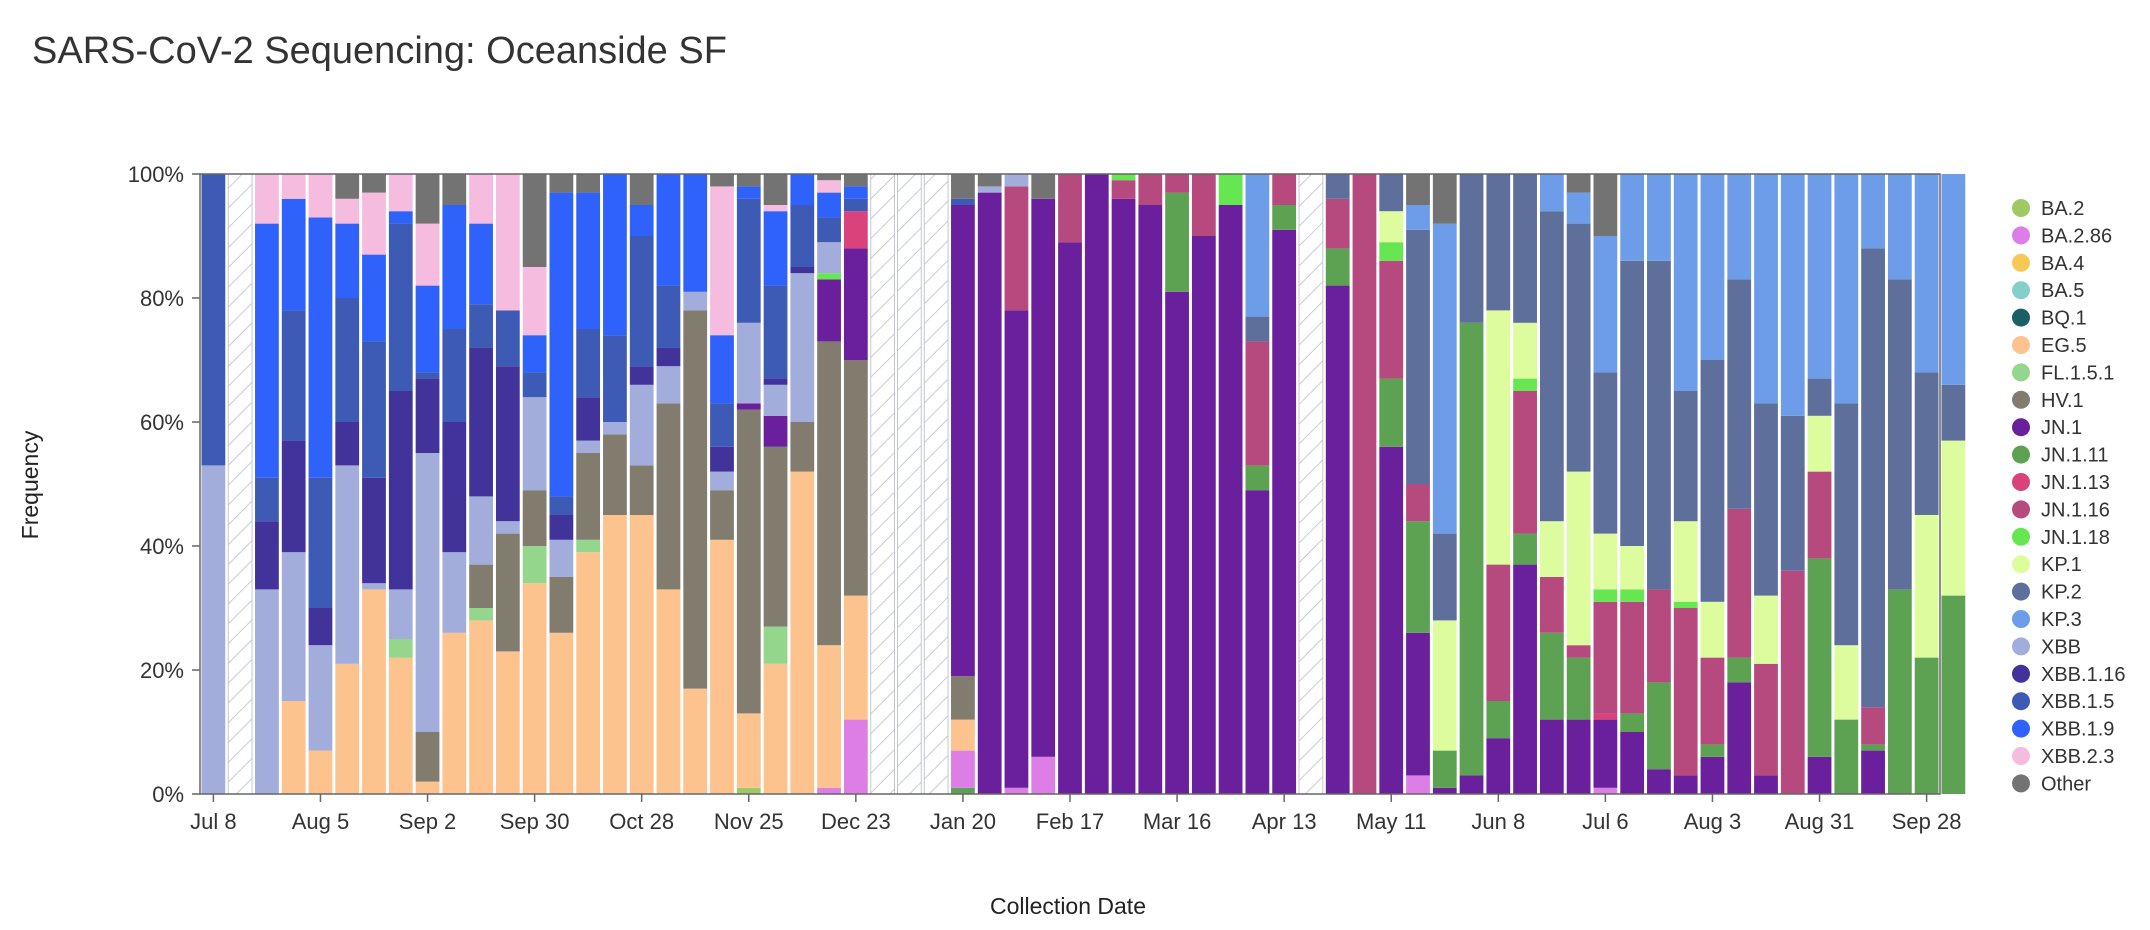  I want to click on legend-label: JN.1.13, so click(2075, 483).